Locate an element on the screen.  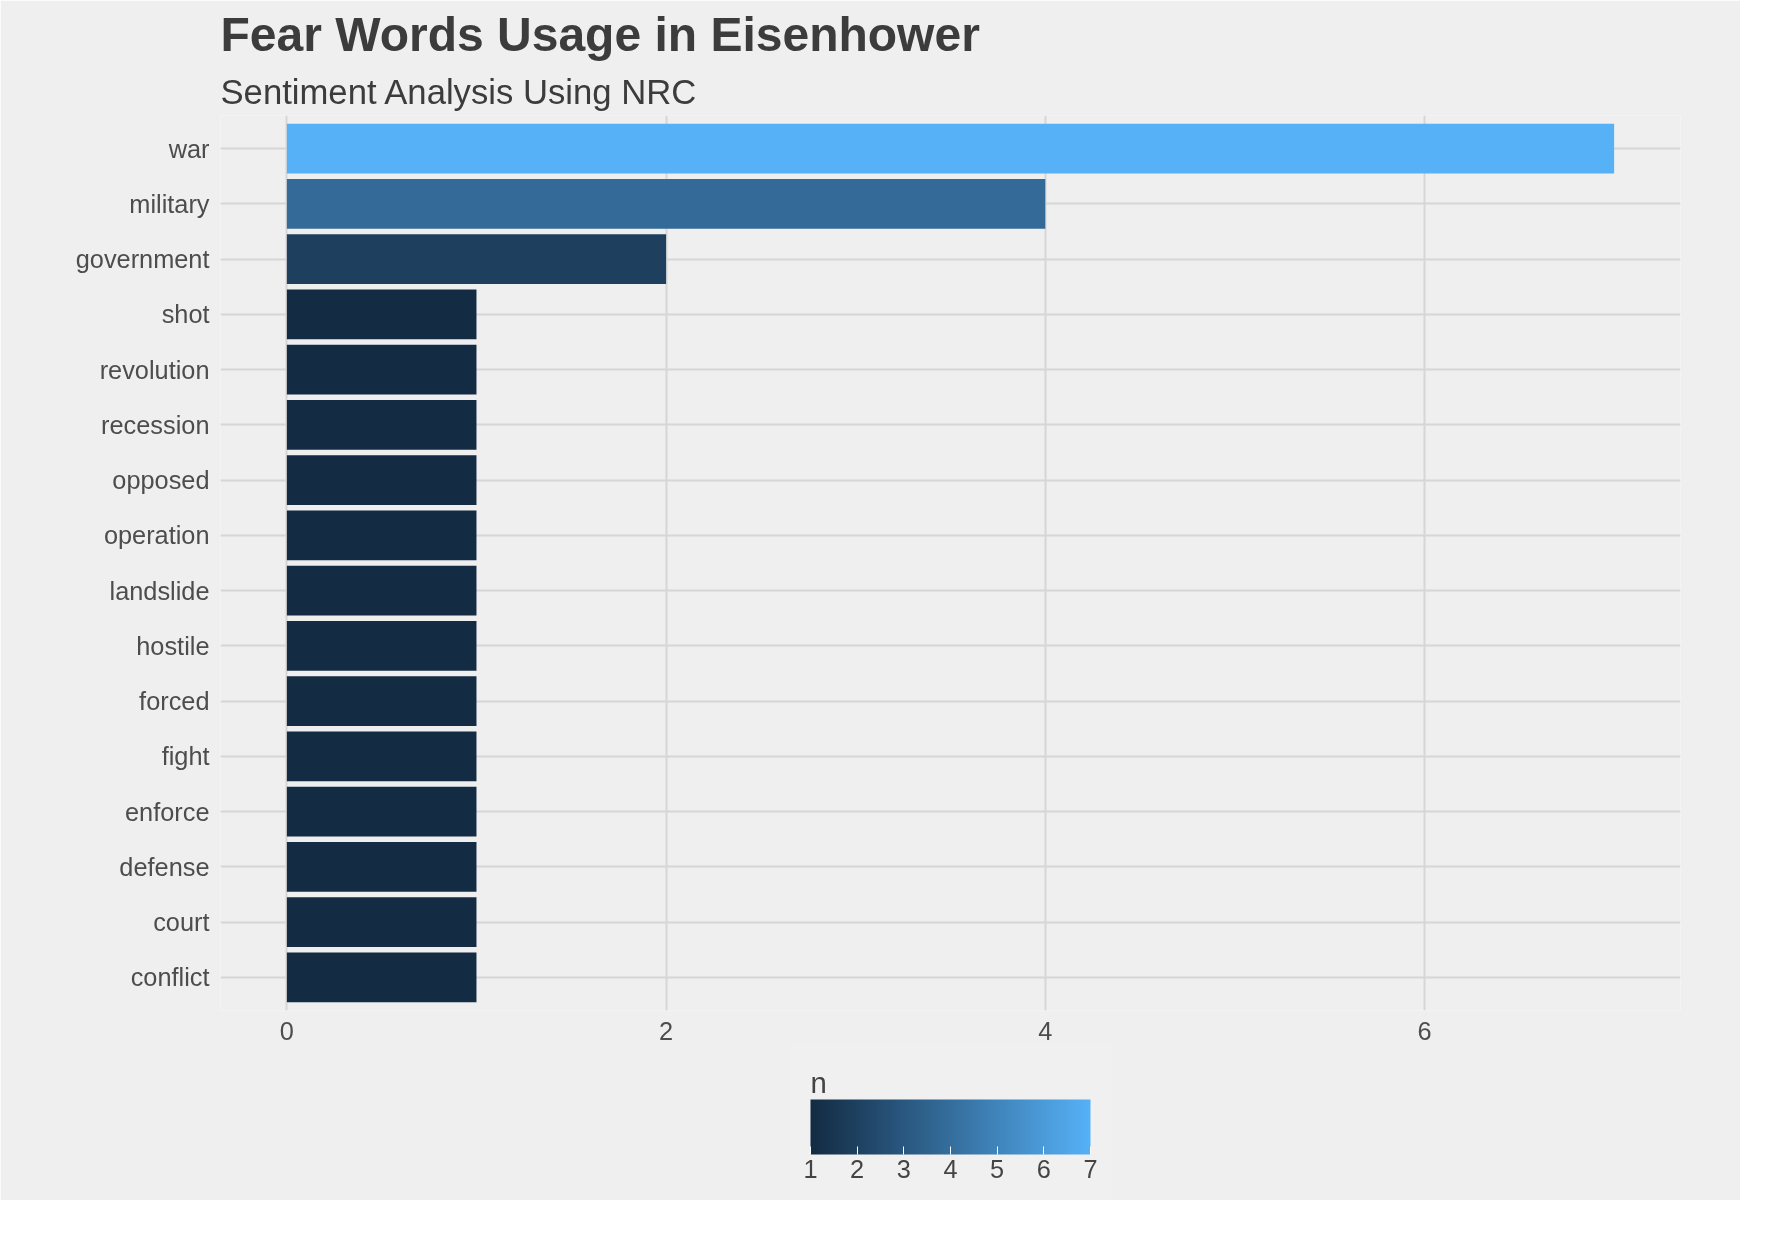
y-tick-label: forced is located at coordinates (174, 701).